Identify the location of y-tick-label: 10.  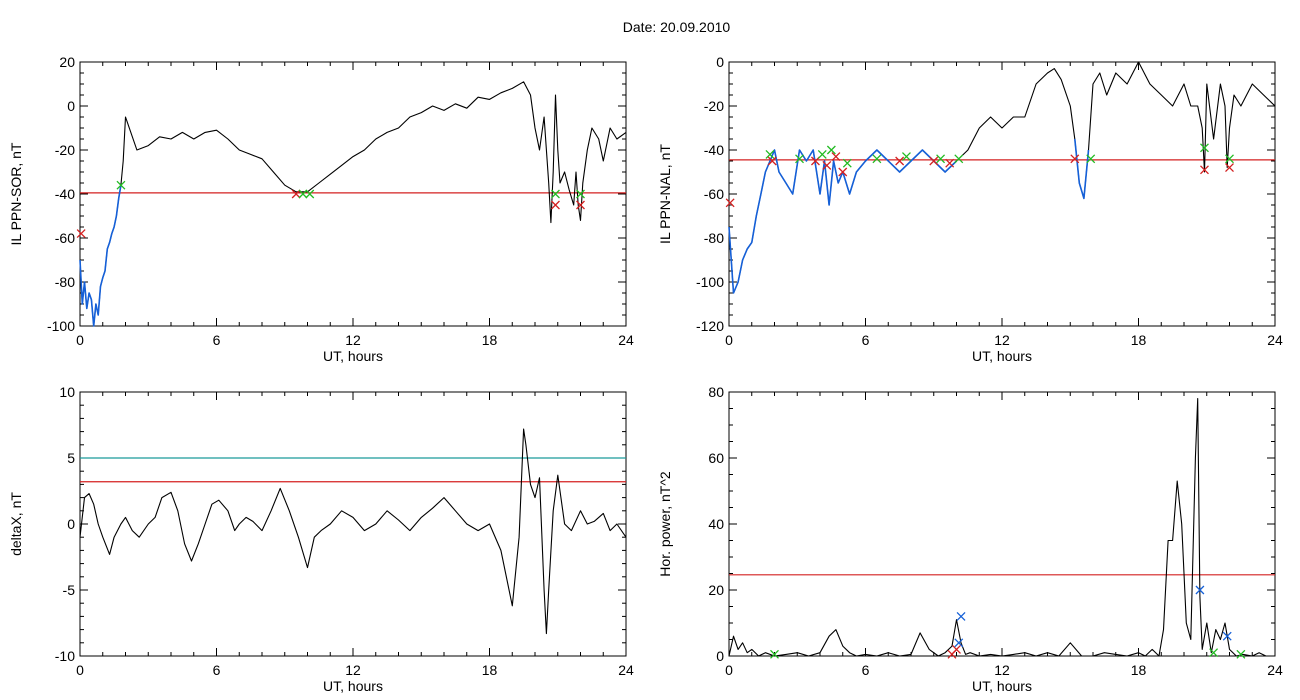
(67, 392).